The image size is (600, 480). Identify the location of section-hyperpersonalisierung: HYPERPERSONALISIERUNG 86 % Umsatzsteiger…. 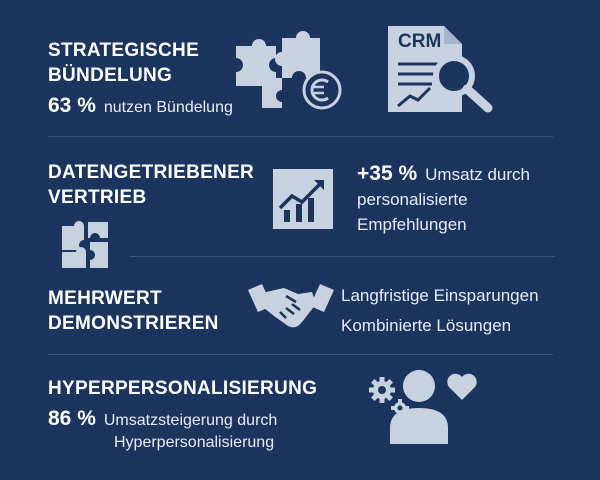
(182, 415).